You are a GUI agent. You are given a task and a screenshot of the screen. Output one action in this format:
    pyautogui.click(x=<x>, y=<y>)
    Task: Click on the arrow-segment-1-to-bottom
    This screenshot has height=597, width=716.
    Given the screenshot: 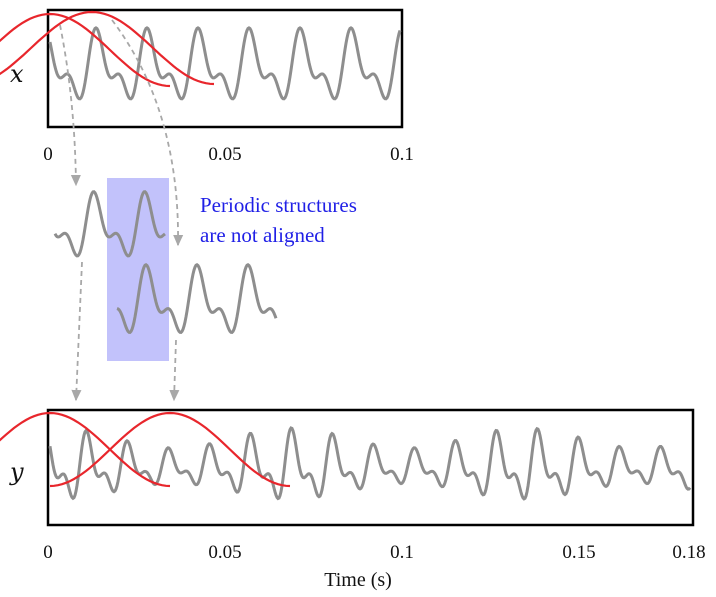 What is the action you would take?
    pyautogui.click(x=77, y=331)
    